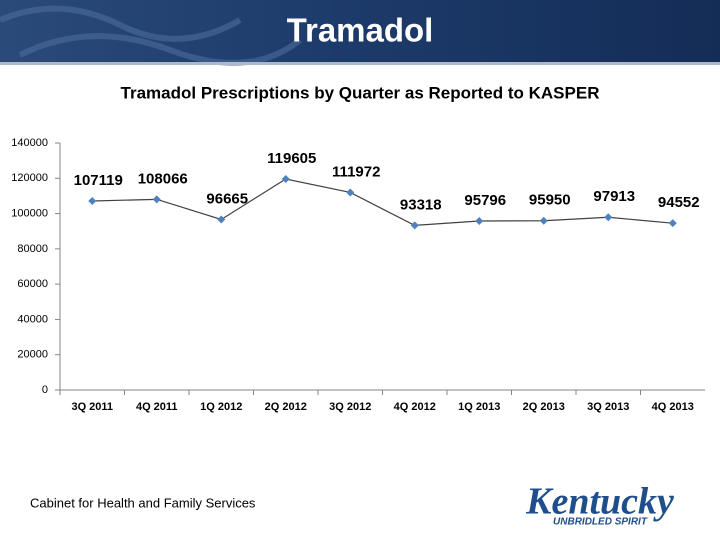 This screenshot has height=540, width=720. I want to click on y-tick-label: 80000, so click(32, 249).